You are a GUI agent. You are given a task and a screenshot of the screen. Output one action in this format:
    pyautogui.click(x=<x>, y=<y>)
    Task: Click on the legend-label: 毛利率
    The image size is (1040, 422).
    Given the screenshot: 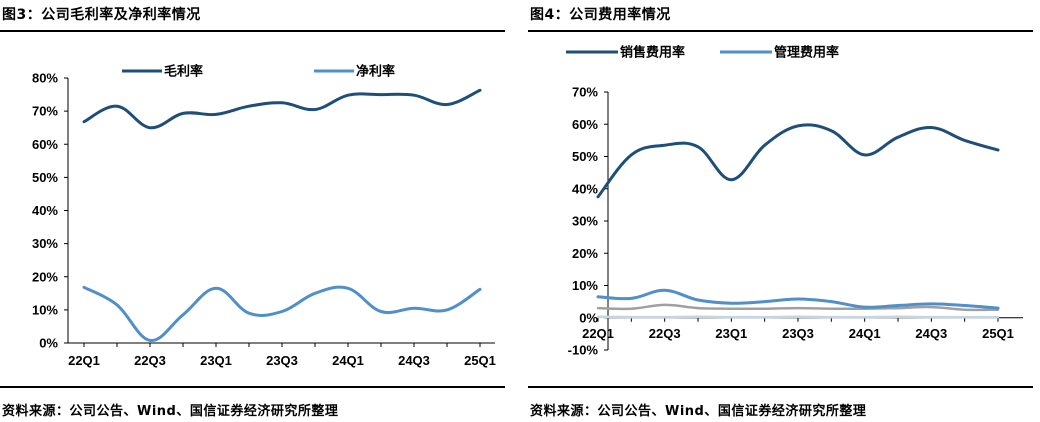 What is the action you would take?
    pyautogui.click(x=183, y=71)
    